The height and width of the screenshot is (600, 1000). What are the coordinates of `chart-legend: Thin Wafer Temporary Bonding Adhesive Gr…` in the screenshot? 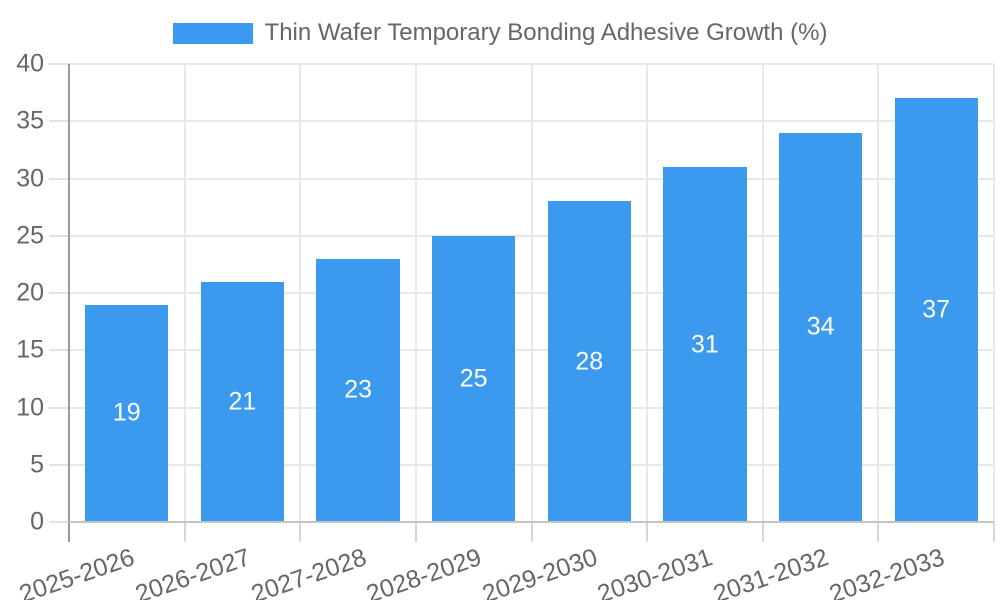 It's located at (500, 32).